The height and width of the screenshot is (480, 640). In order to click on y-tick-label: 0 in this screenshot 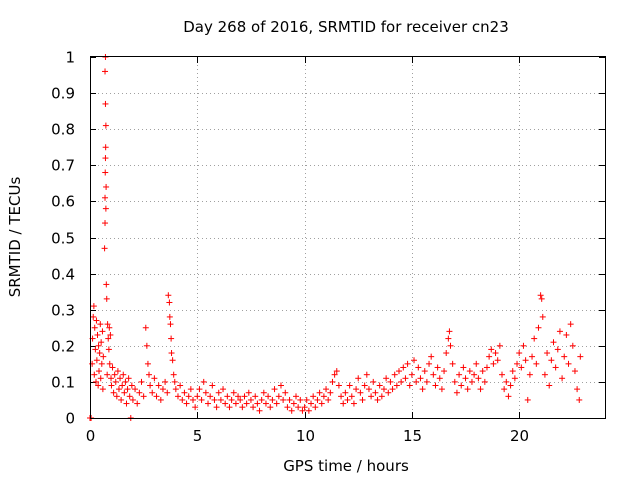, I will do `click(70, 419)`.